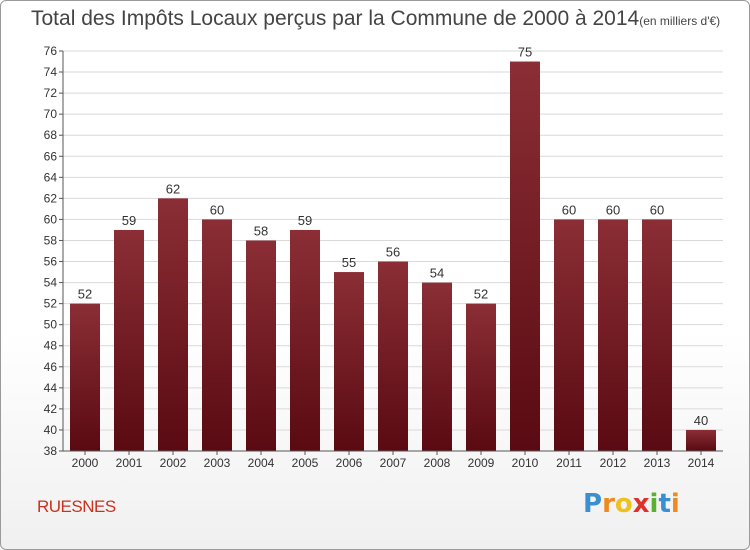  What do you see at coordinates (569, 463) in the screenshot?
I see `x-tick-label: 2011` at bounding box center [569, 463].